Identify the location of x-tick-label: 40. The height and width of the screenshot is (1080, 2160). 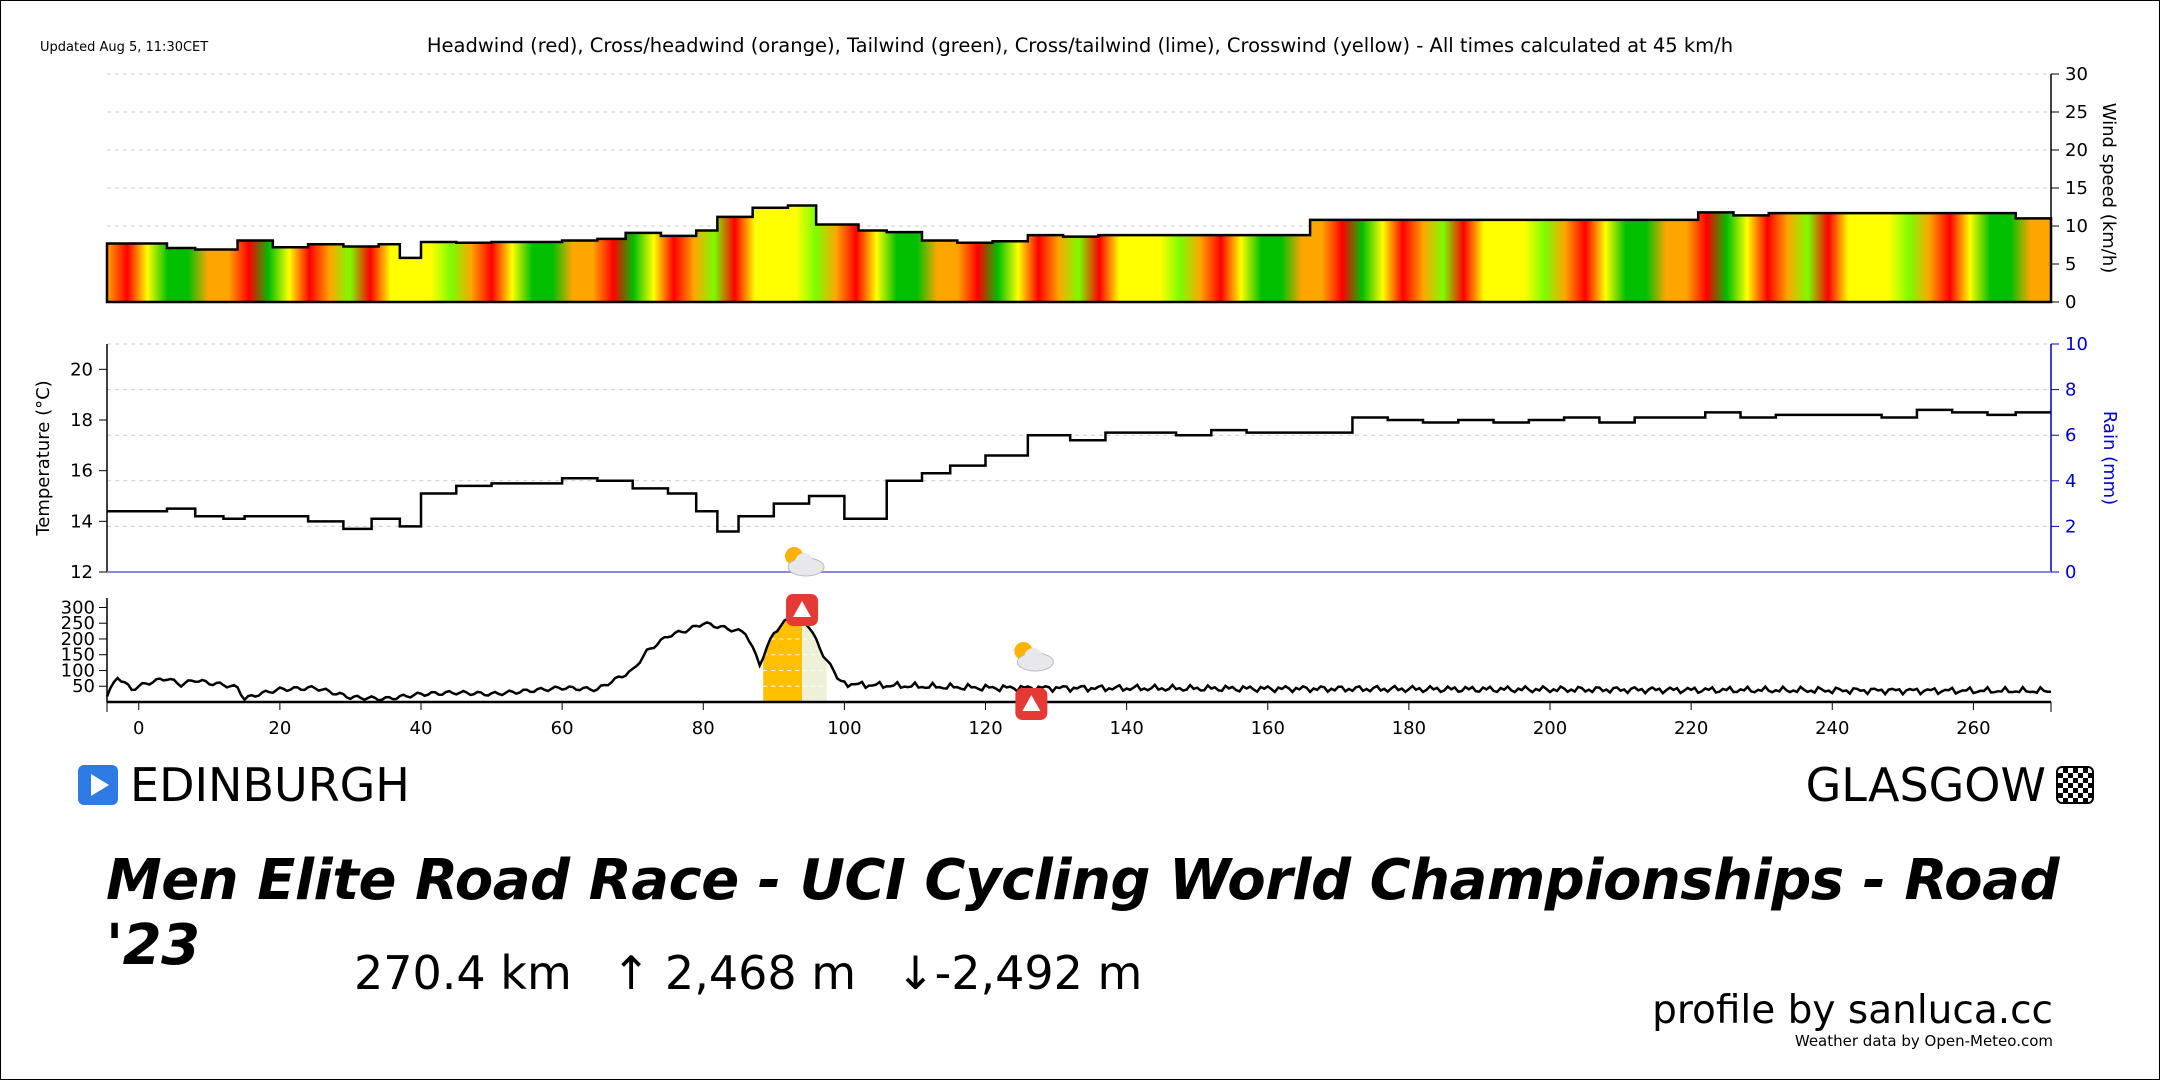
(421, 728).